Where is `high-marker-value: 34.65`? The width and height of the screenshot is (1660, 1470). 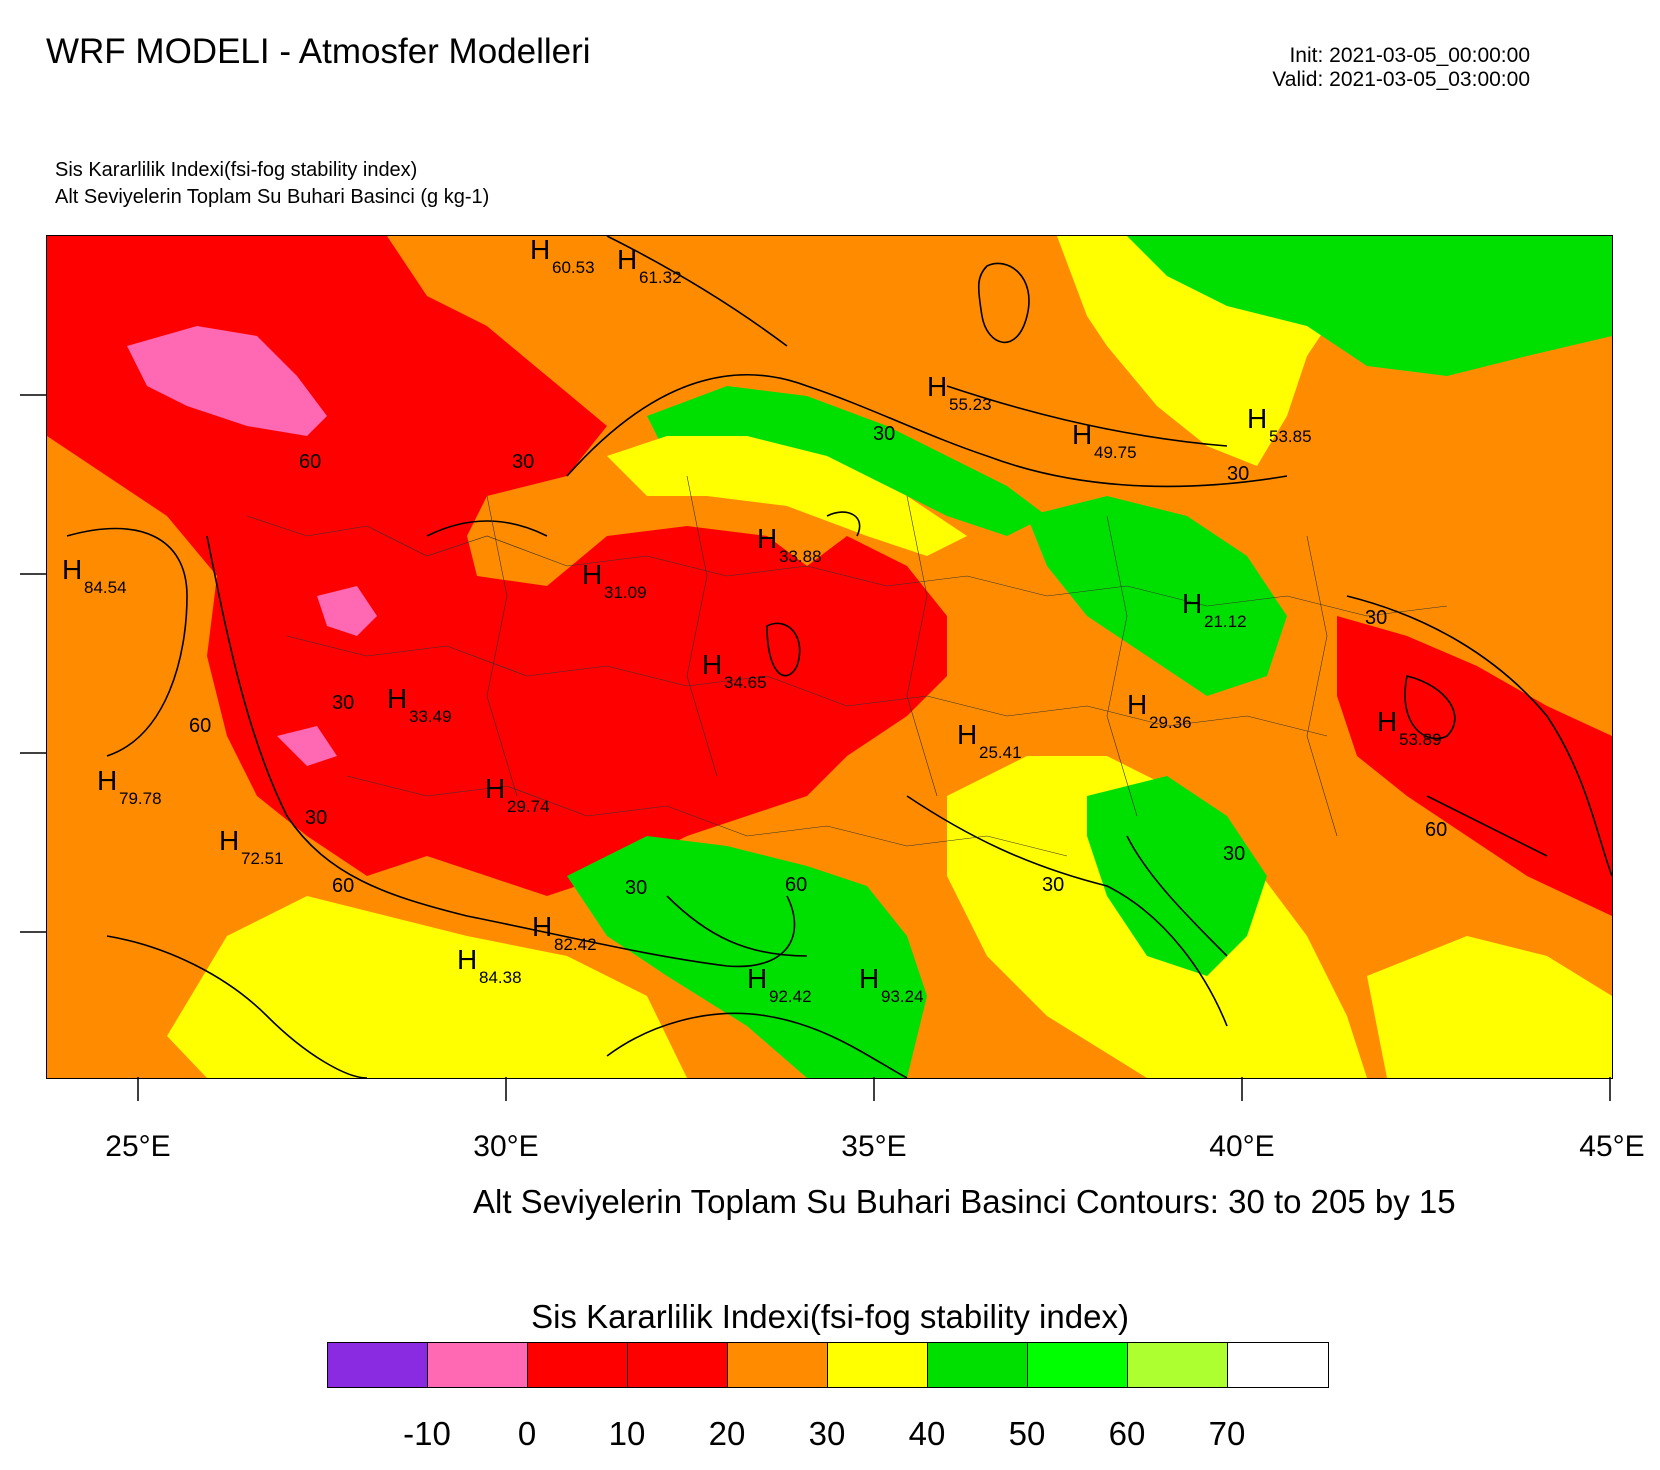
high-marker-value: 34.65 is located at coordinates (745, 682).